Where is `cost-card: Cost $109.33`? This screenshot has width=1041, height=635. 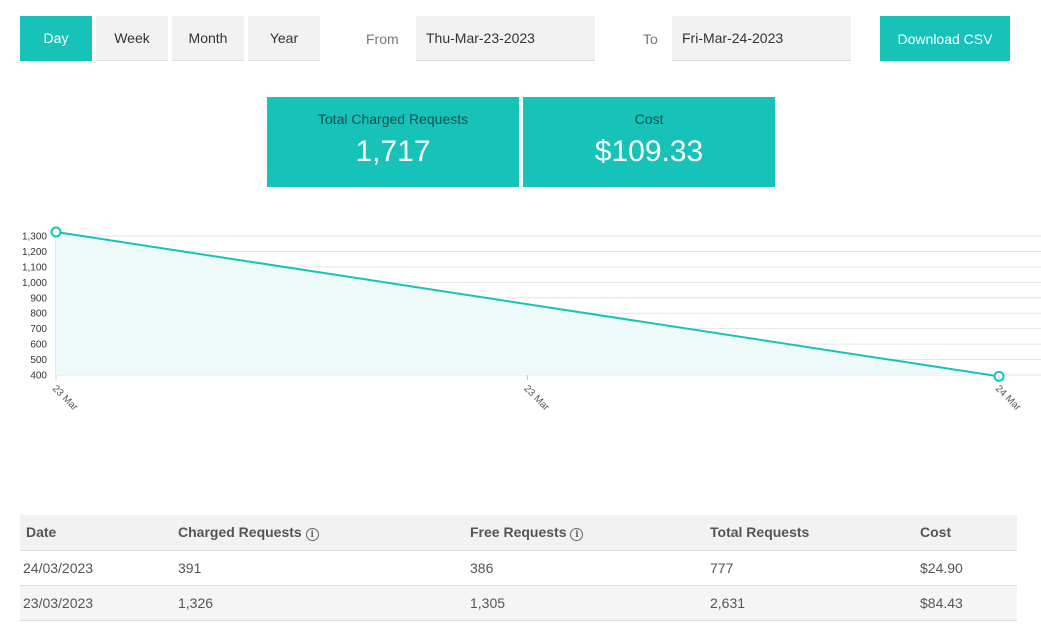 cost-card: Cost $109.33 is located at coordinates (649, 142).